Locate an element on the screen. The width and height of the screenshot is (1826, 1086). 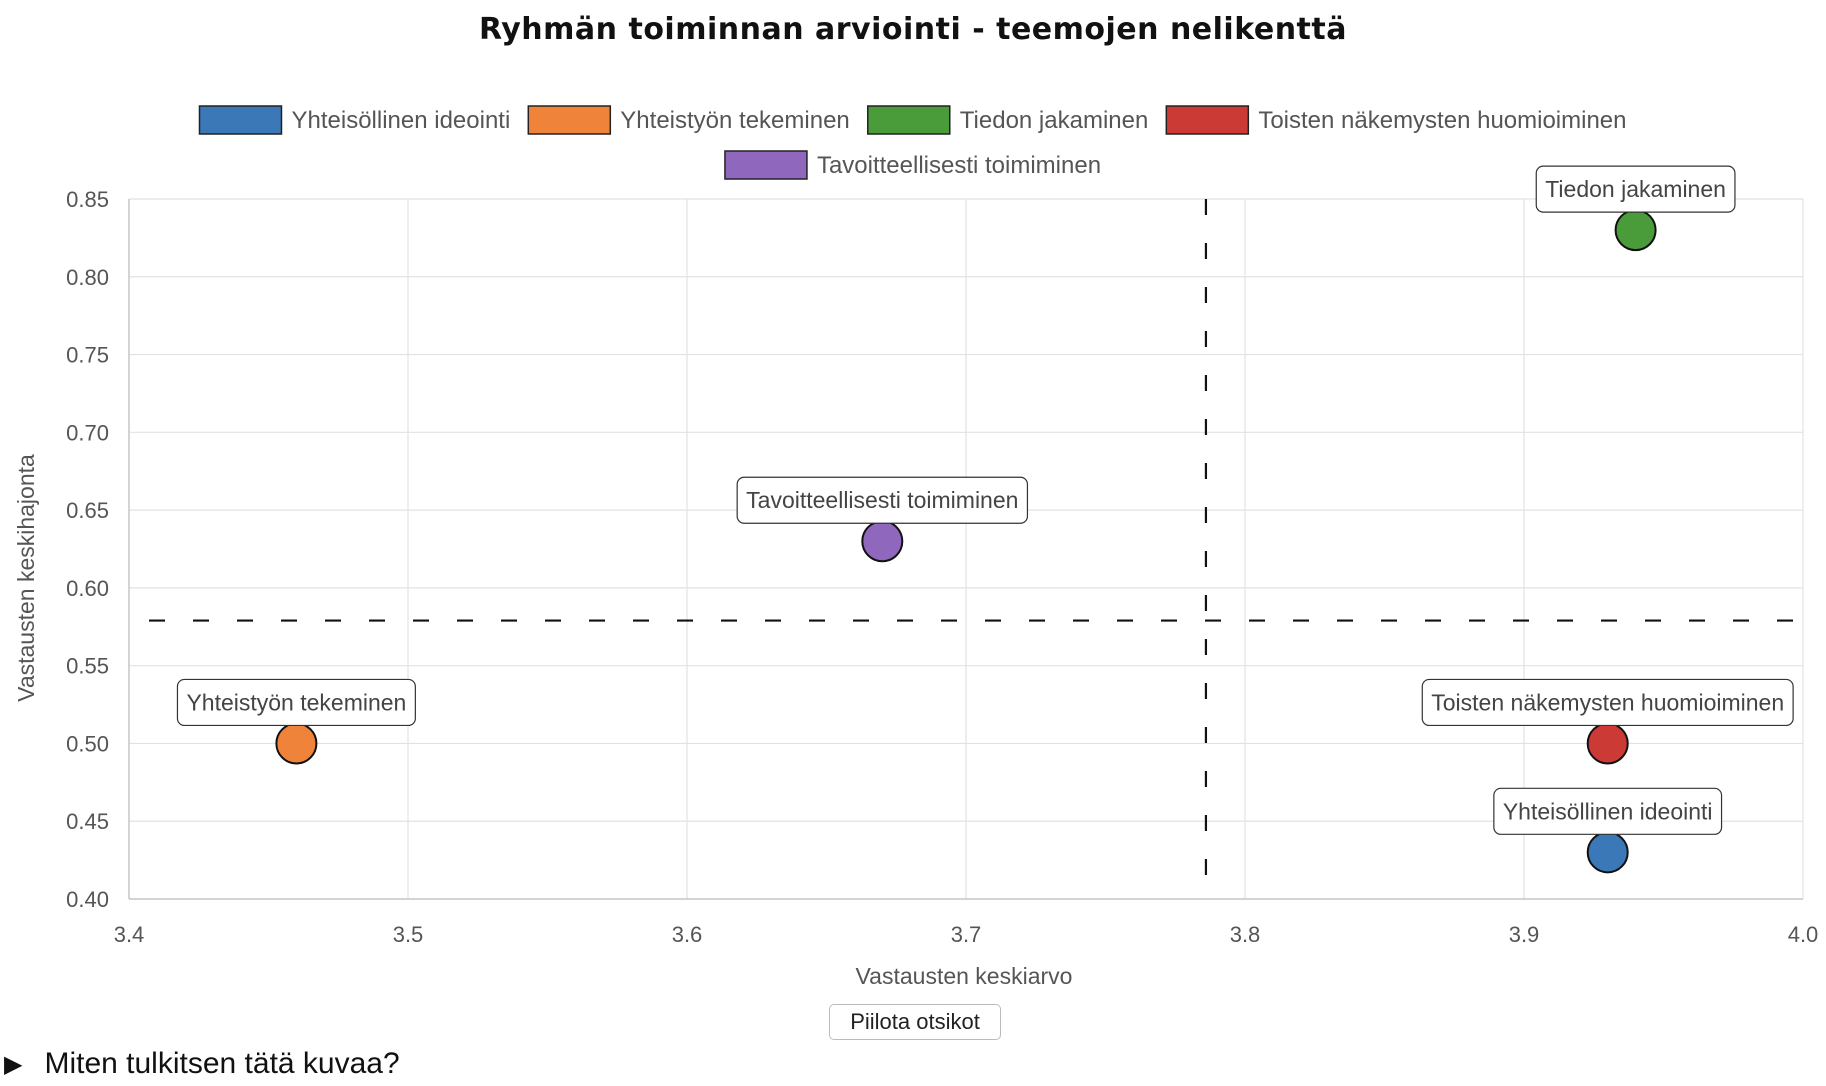
legend-label: Tiedon jakaminen is located at coordinates (1054, 120).